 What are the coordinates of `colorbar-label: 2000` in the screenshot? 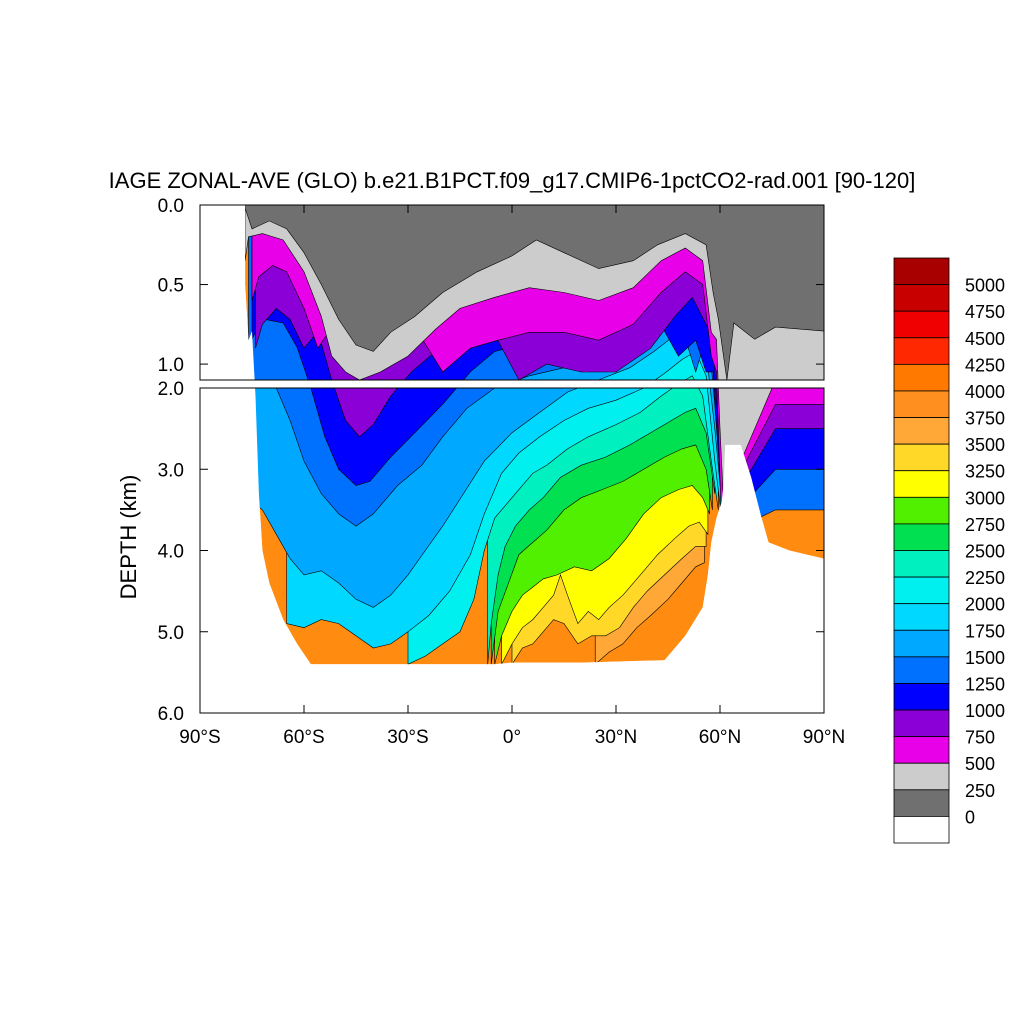 It's located at (985, 605).